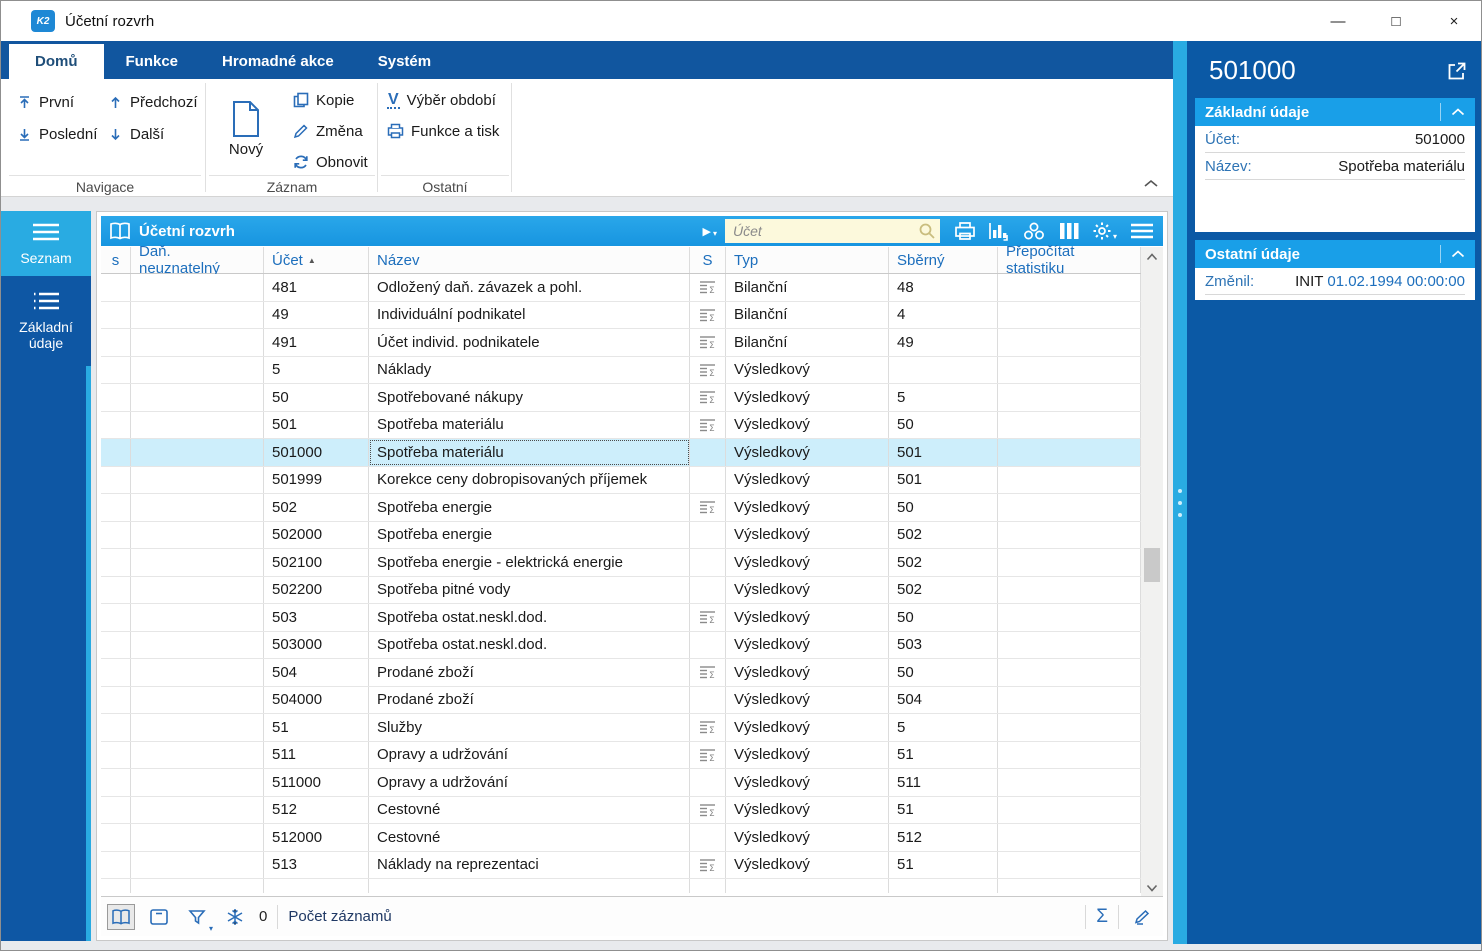 This screenshot has height=951, width=1482. I want to click on table-row: 504 Prodané zboží Σ Výsledkový 50, so click(632, 673).